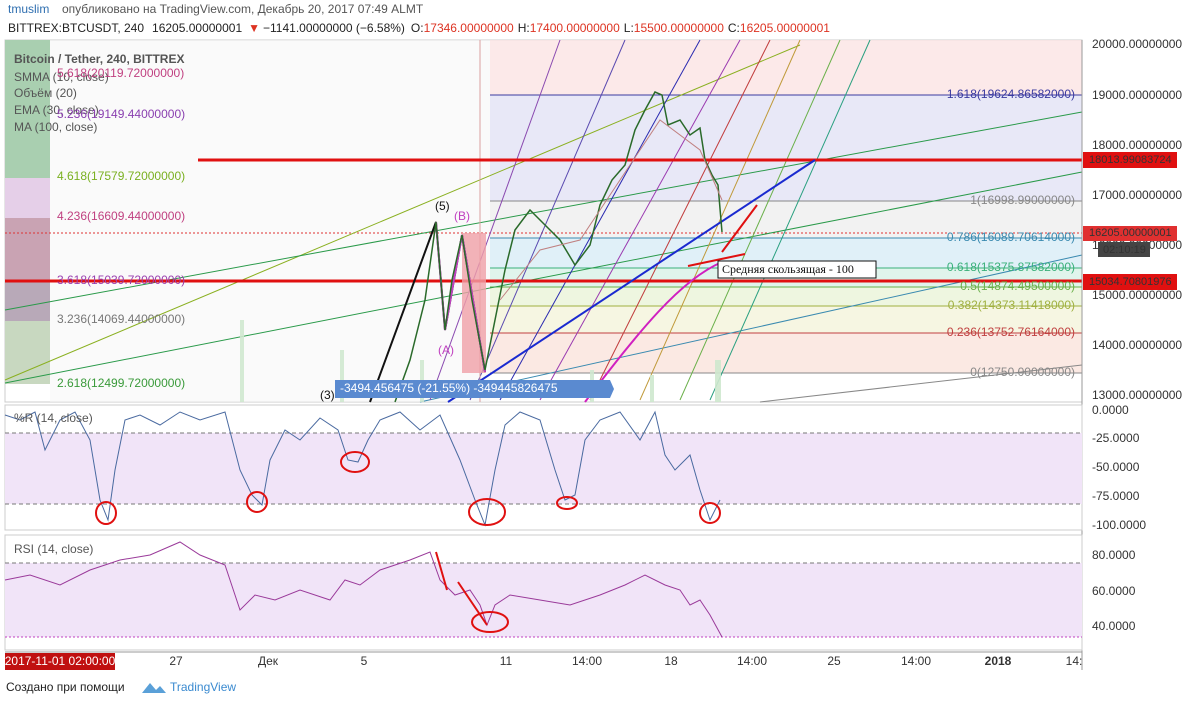 Image resolution: width=1184 pixels, height=713 pixels. Describe the element at coordinates (121, 114) in the screenshot. I see `fib-label: 5.236(19149.44000000)` at that location.